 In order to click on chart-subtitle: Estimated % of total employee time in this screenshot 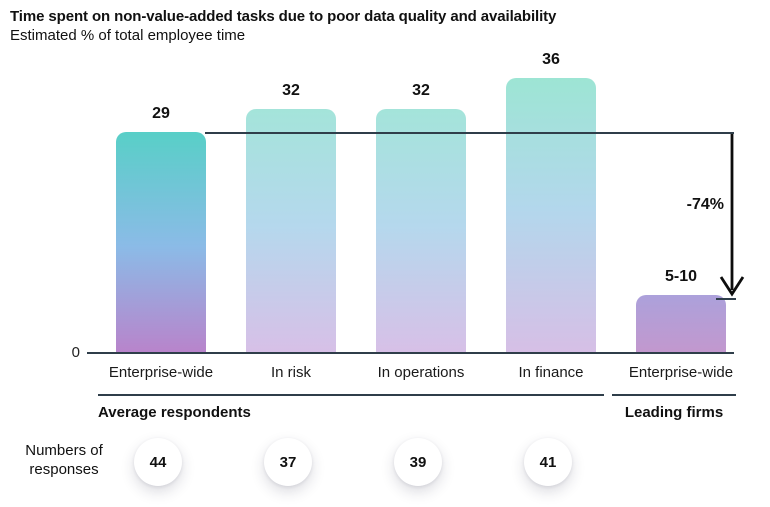, I will do `click(128, 35)`.